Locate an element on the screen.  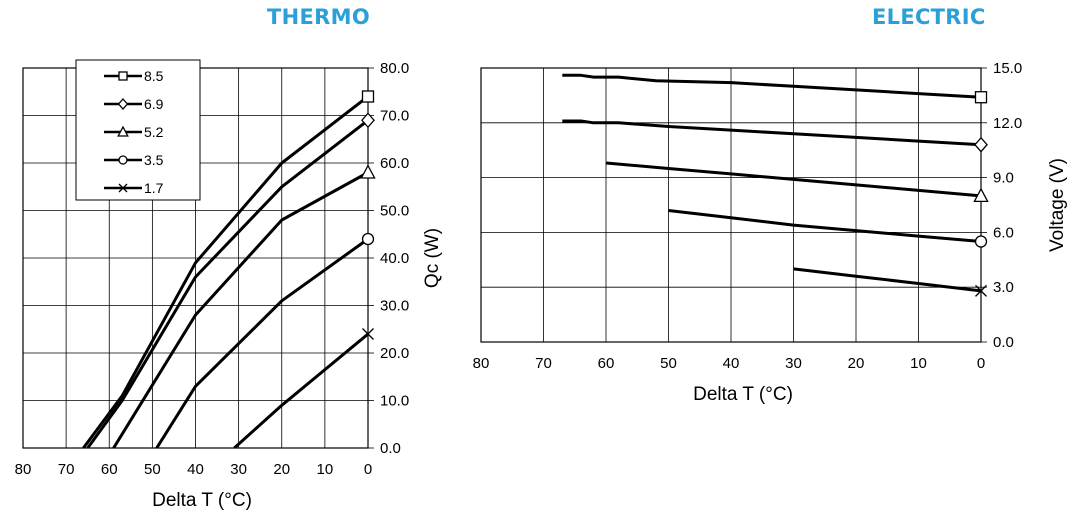
legend: 8.5 6.9 5.2 3.5 1.7 is located at coordinates (138, 130).